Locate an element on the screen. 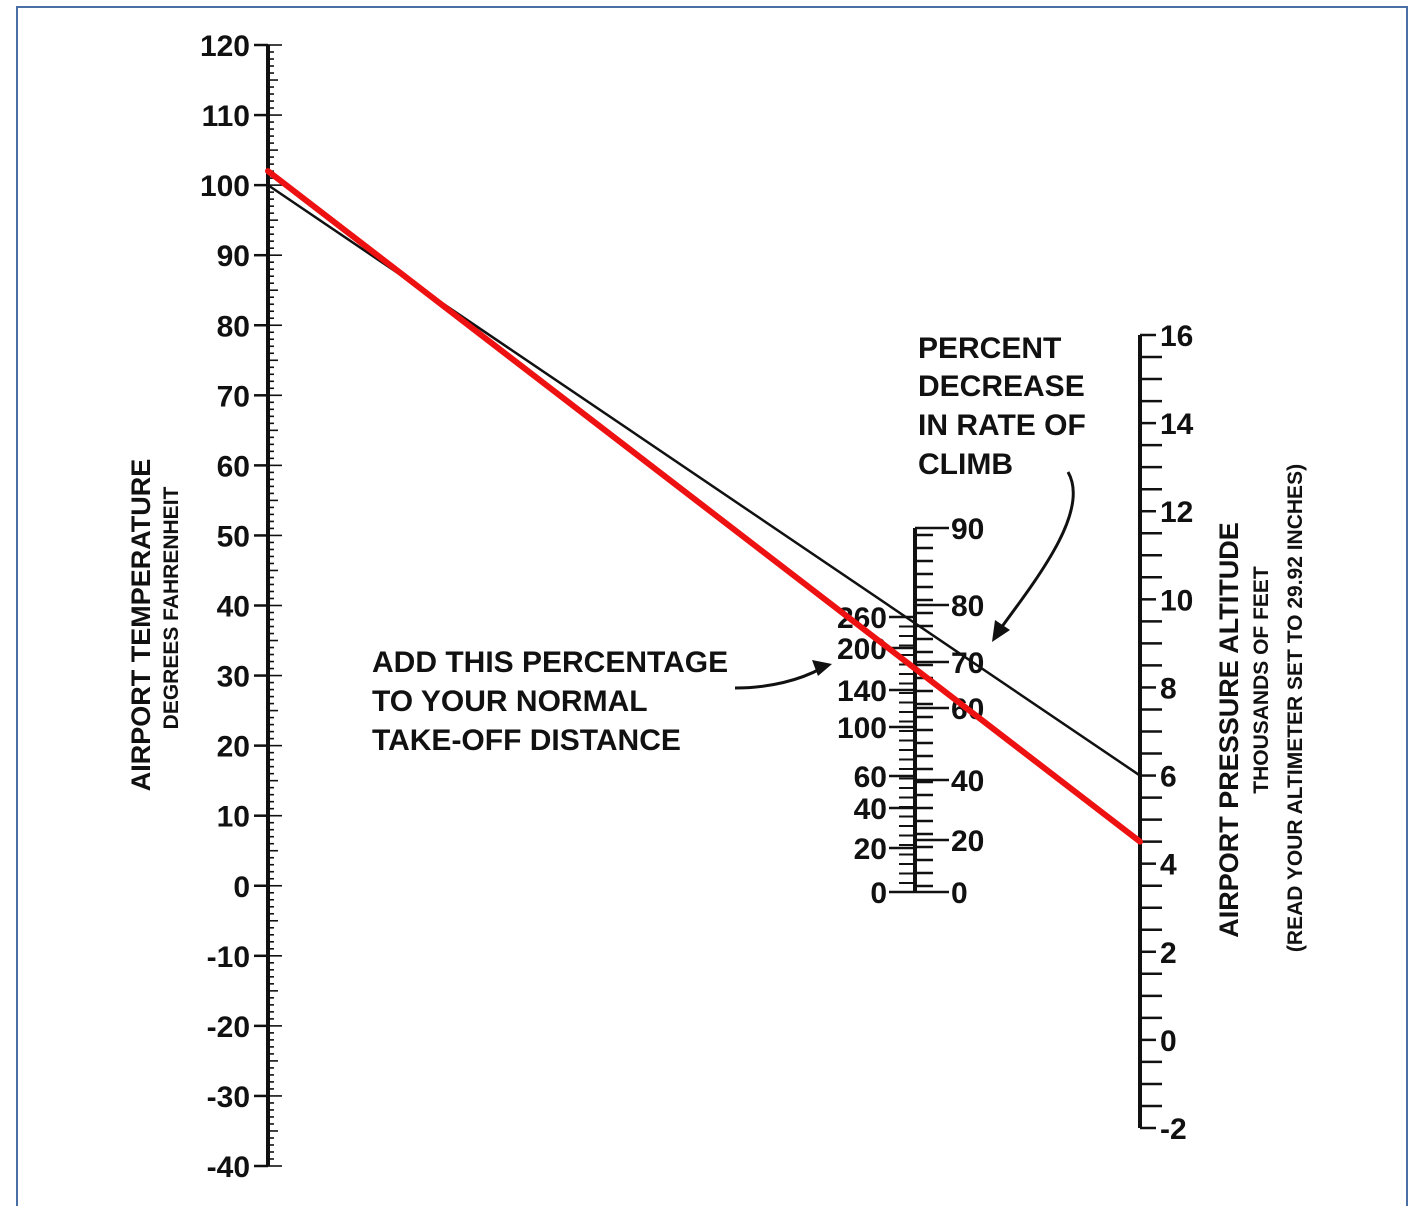 Image resolution: width=1422 pixels, height=1206 pixels. climb-tick-label: 80 is located at coordinates (967, 606).